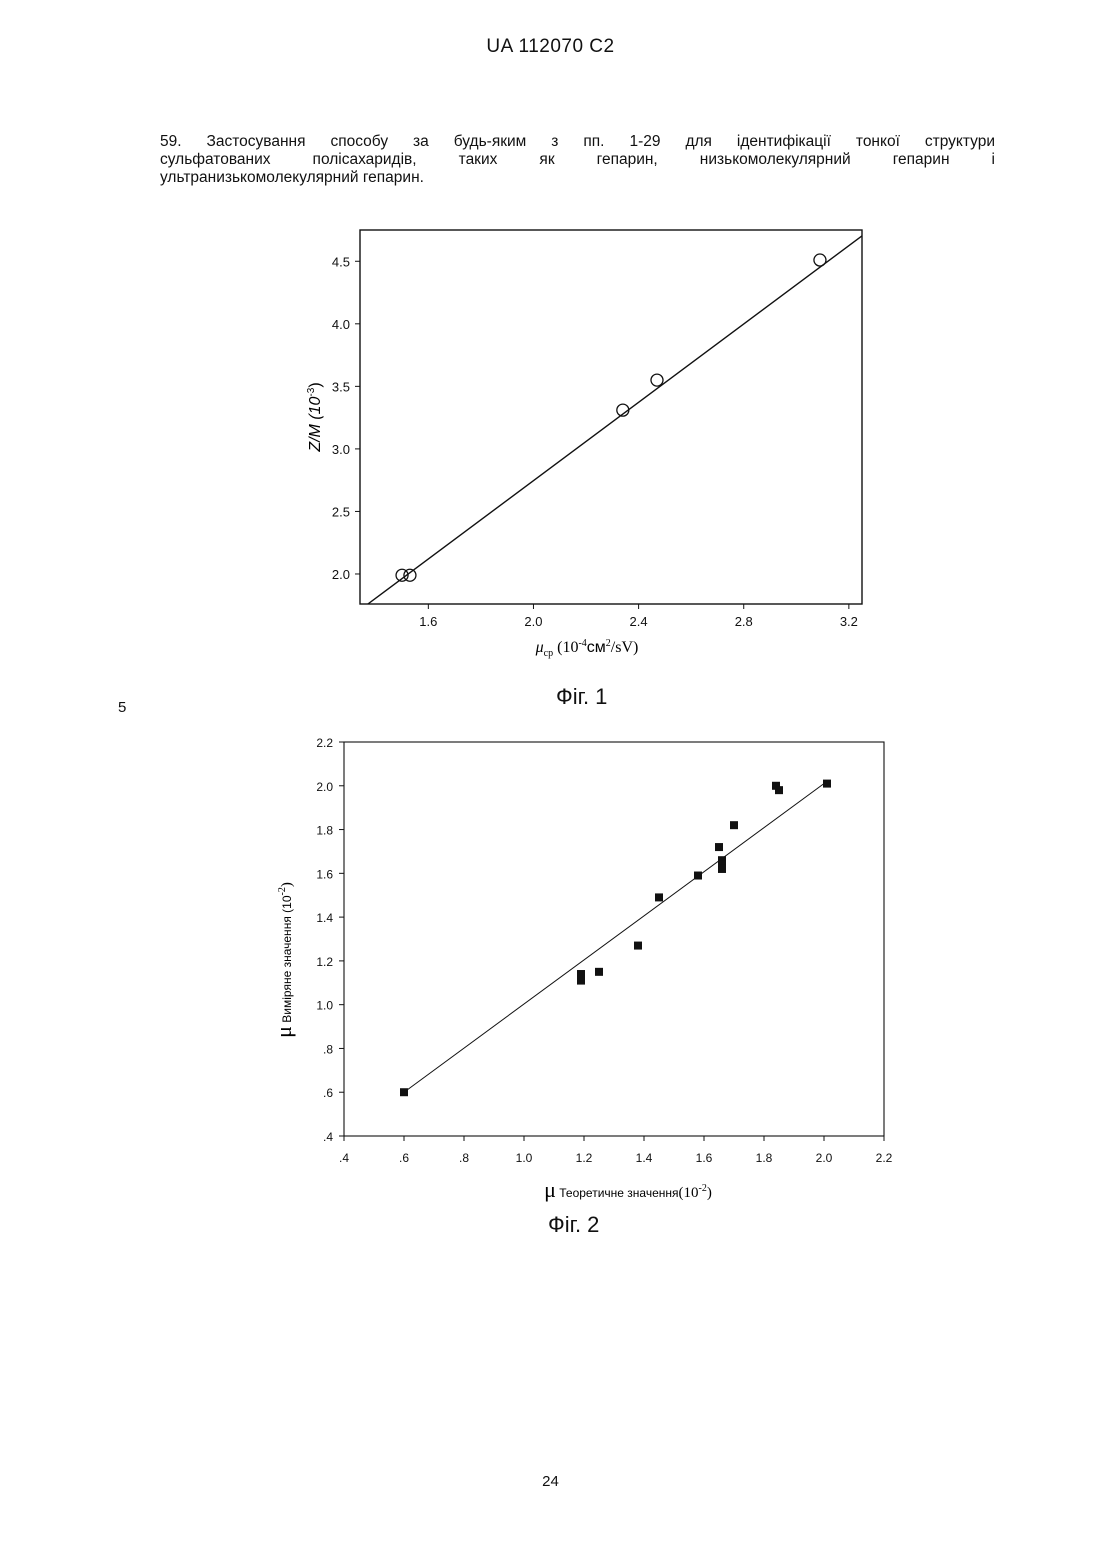  What do you see at coordinates (324, 831) in the screenshot?
I see `y-tick-label: 1.8` at bounding box center [324, 831].